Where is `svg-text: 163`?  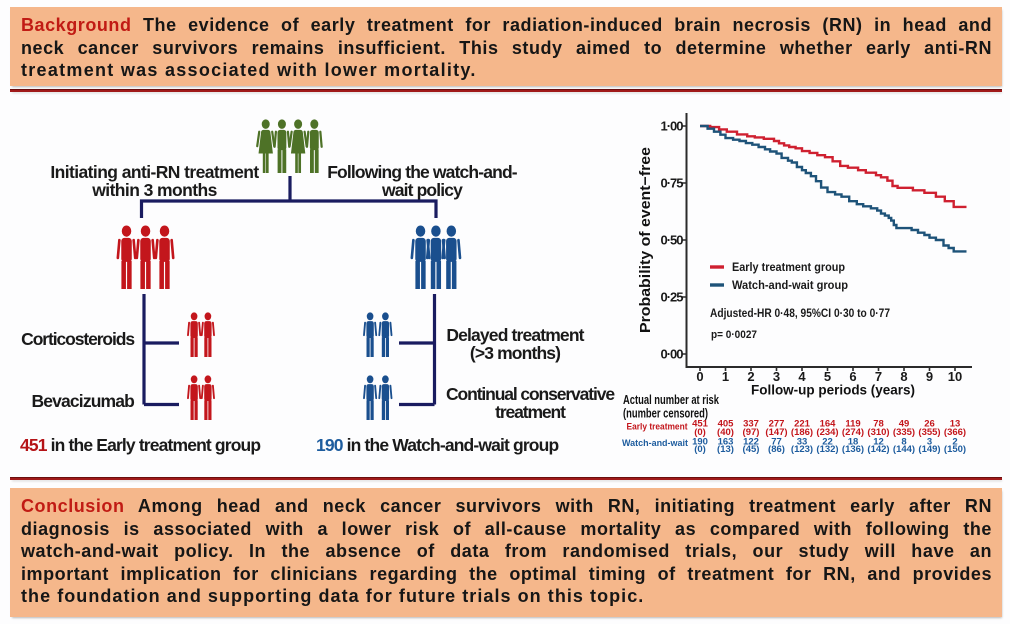
svg-text: 163 is located at coordinates (726, 442).